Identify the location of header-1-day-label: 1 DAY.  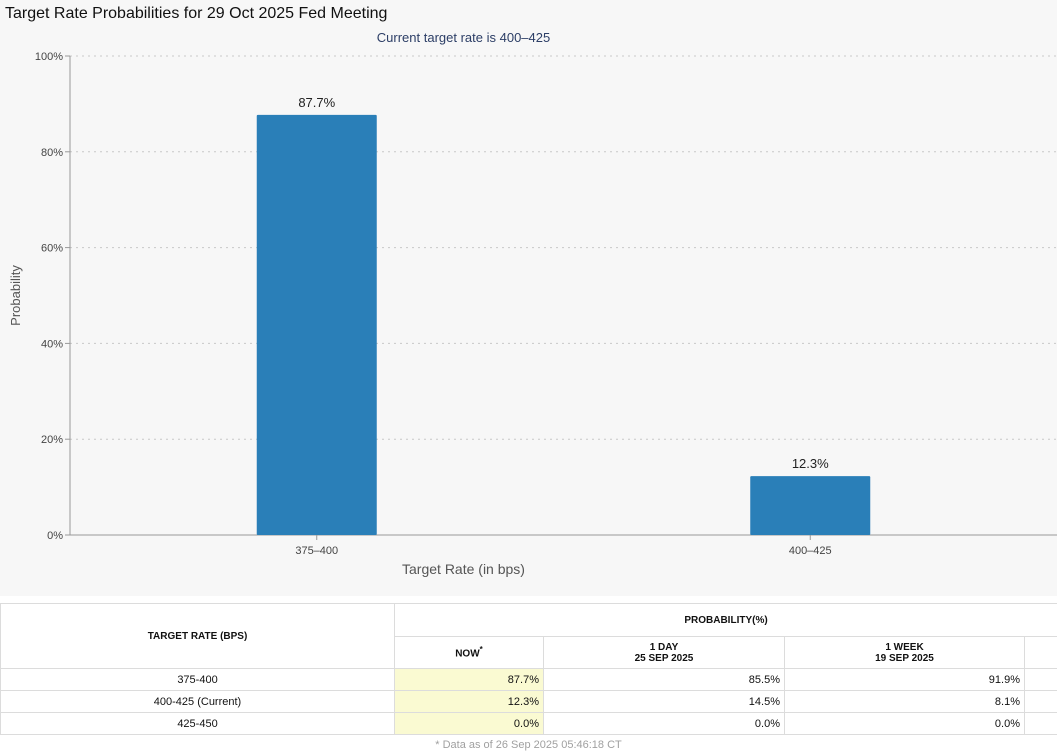
(664, 647).